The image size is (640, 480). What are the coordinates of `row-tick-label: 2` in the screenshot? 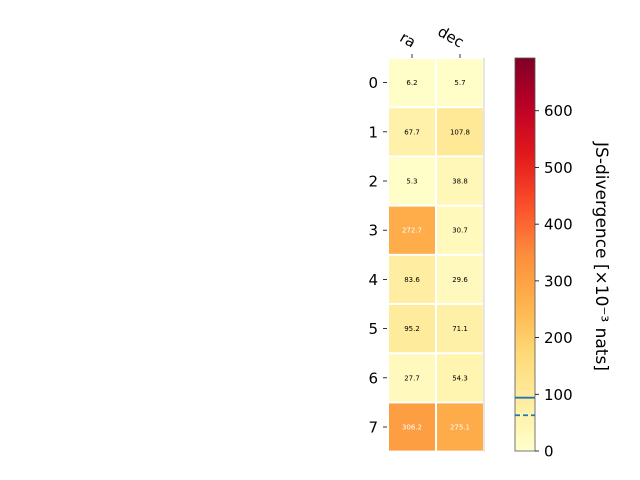 It's located at (373, 182).